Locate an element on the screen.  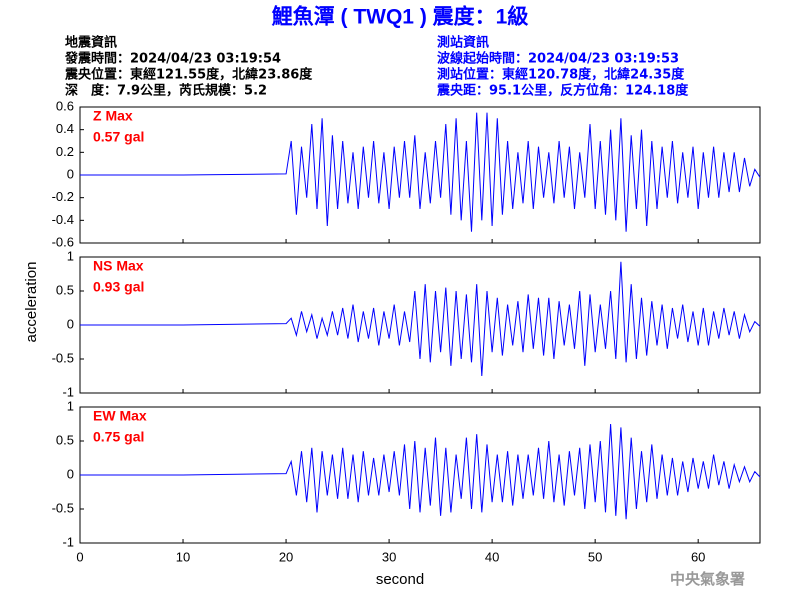
event-info: 震央位置：東經121.55度，北緯23.86度 is located at coordinates (188, 75).